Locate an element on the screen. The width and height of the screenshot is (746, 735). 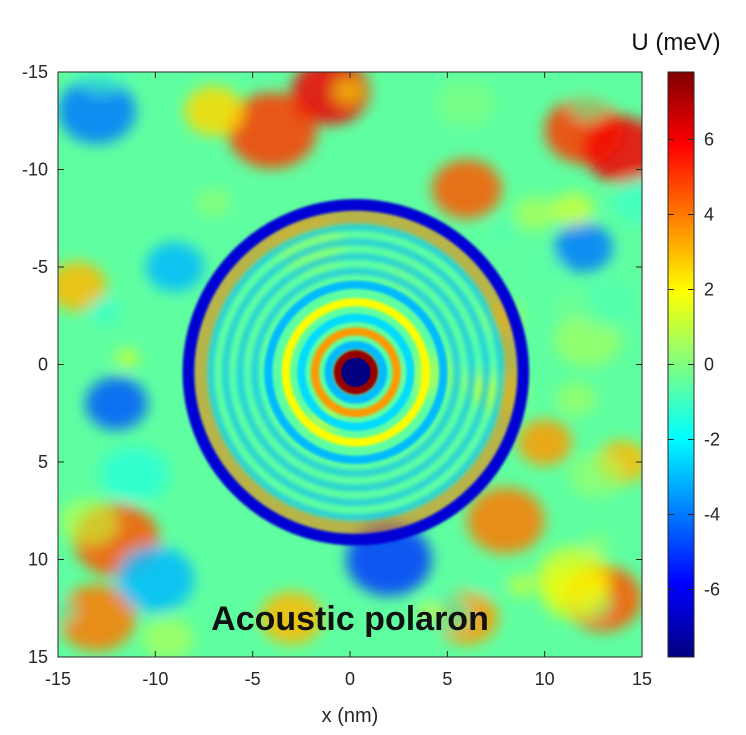
x-axis-label: x (nm) is located at coordinates (350, 716).